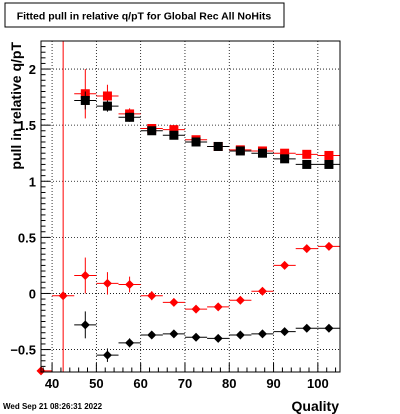 The width and height of the screenshot is (400, 414). What do you see at coordinates (96, 383) in the screenshot?
I see `x-tick-label: 50` at bounding box center [96, 383].